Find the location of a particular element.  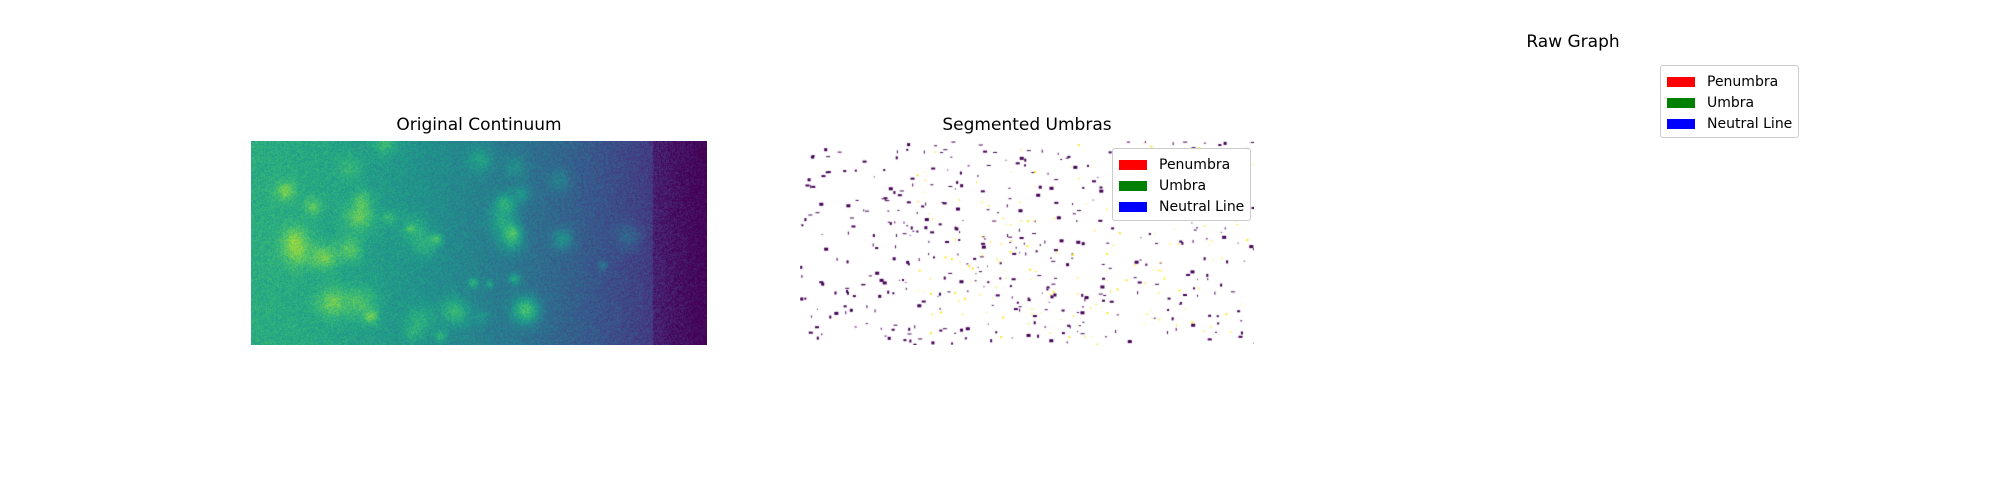

raw-graph-legend: Penumbra Umbra Neutral Line is located at coordinates (1730, 101).